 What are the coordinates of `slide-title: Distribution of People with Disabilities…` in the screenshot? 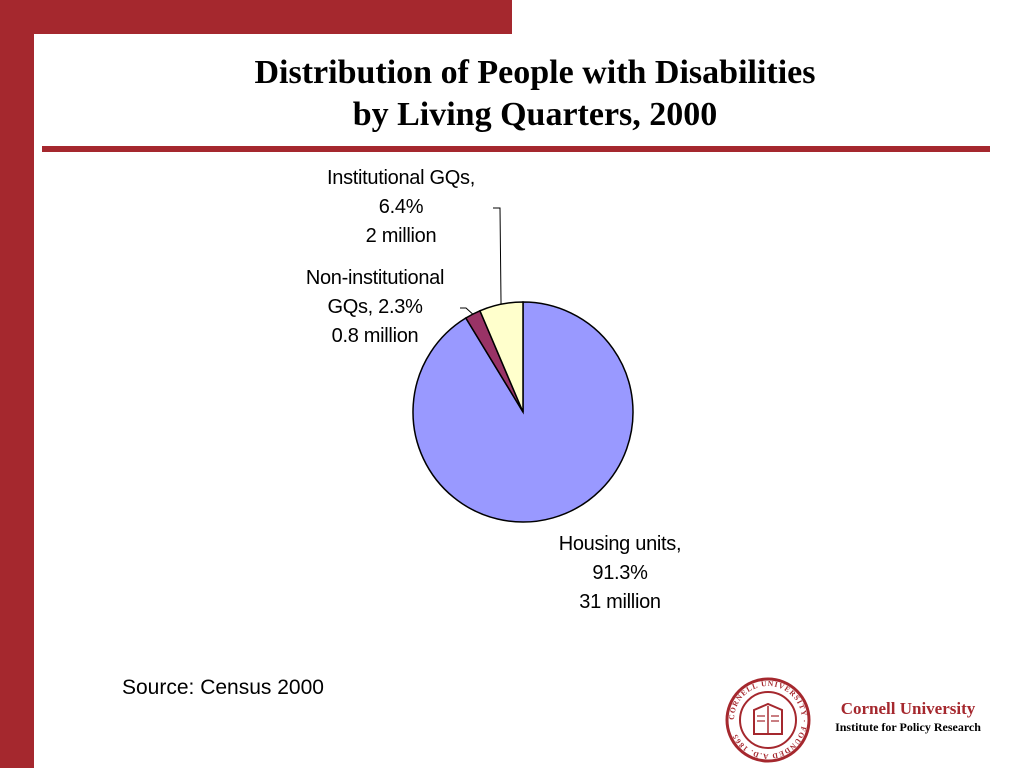 It's located at (535, 94).